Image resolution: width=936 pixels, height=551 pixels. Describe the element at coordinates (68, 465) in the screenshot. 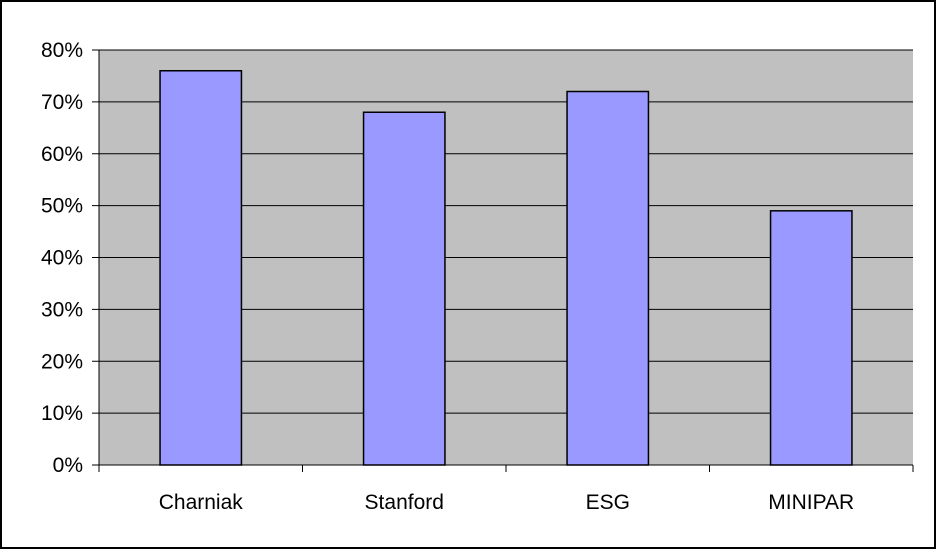

I see `y-tick-label: 0%` at that location.